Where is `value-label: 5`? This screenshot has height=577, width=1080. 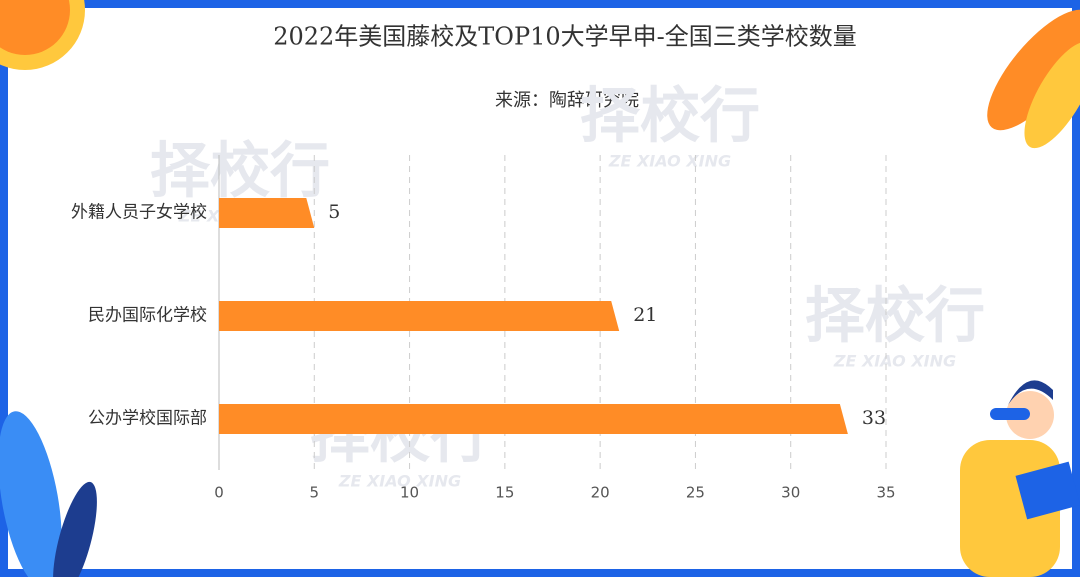 value-label: 5 is located at coordinates (334, 212).